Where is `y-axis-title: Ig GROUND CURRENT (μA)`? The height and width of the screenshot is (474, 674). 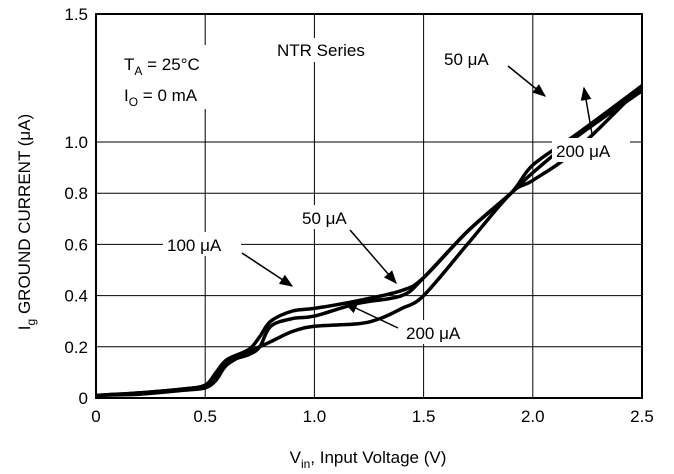 y-axis-title: Ig GROUND CURRENT (μA) is located at coordinates (26, 222).